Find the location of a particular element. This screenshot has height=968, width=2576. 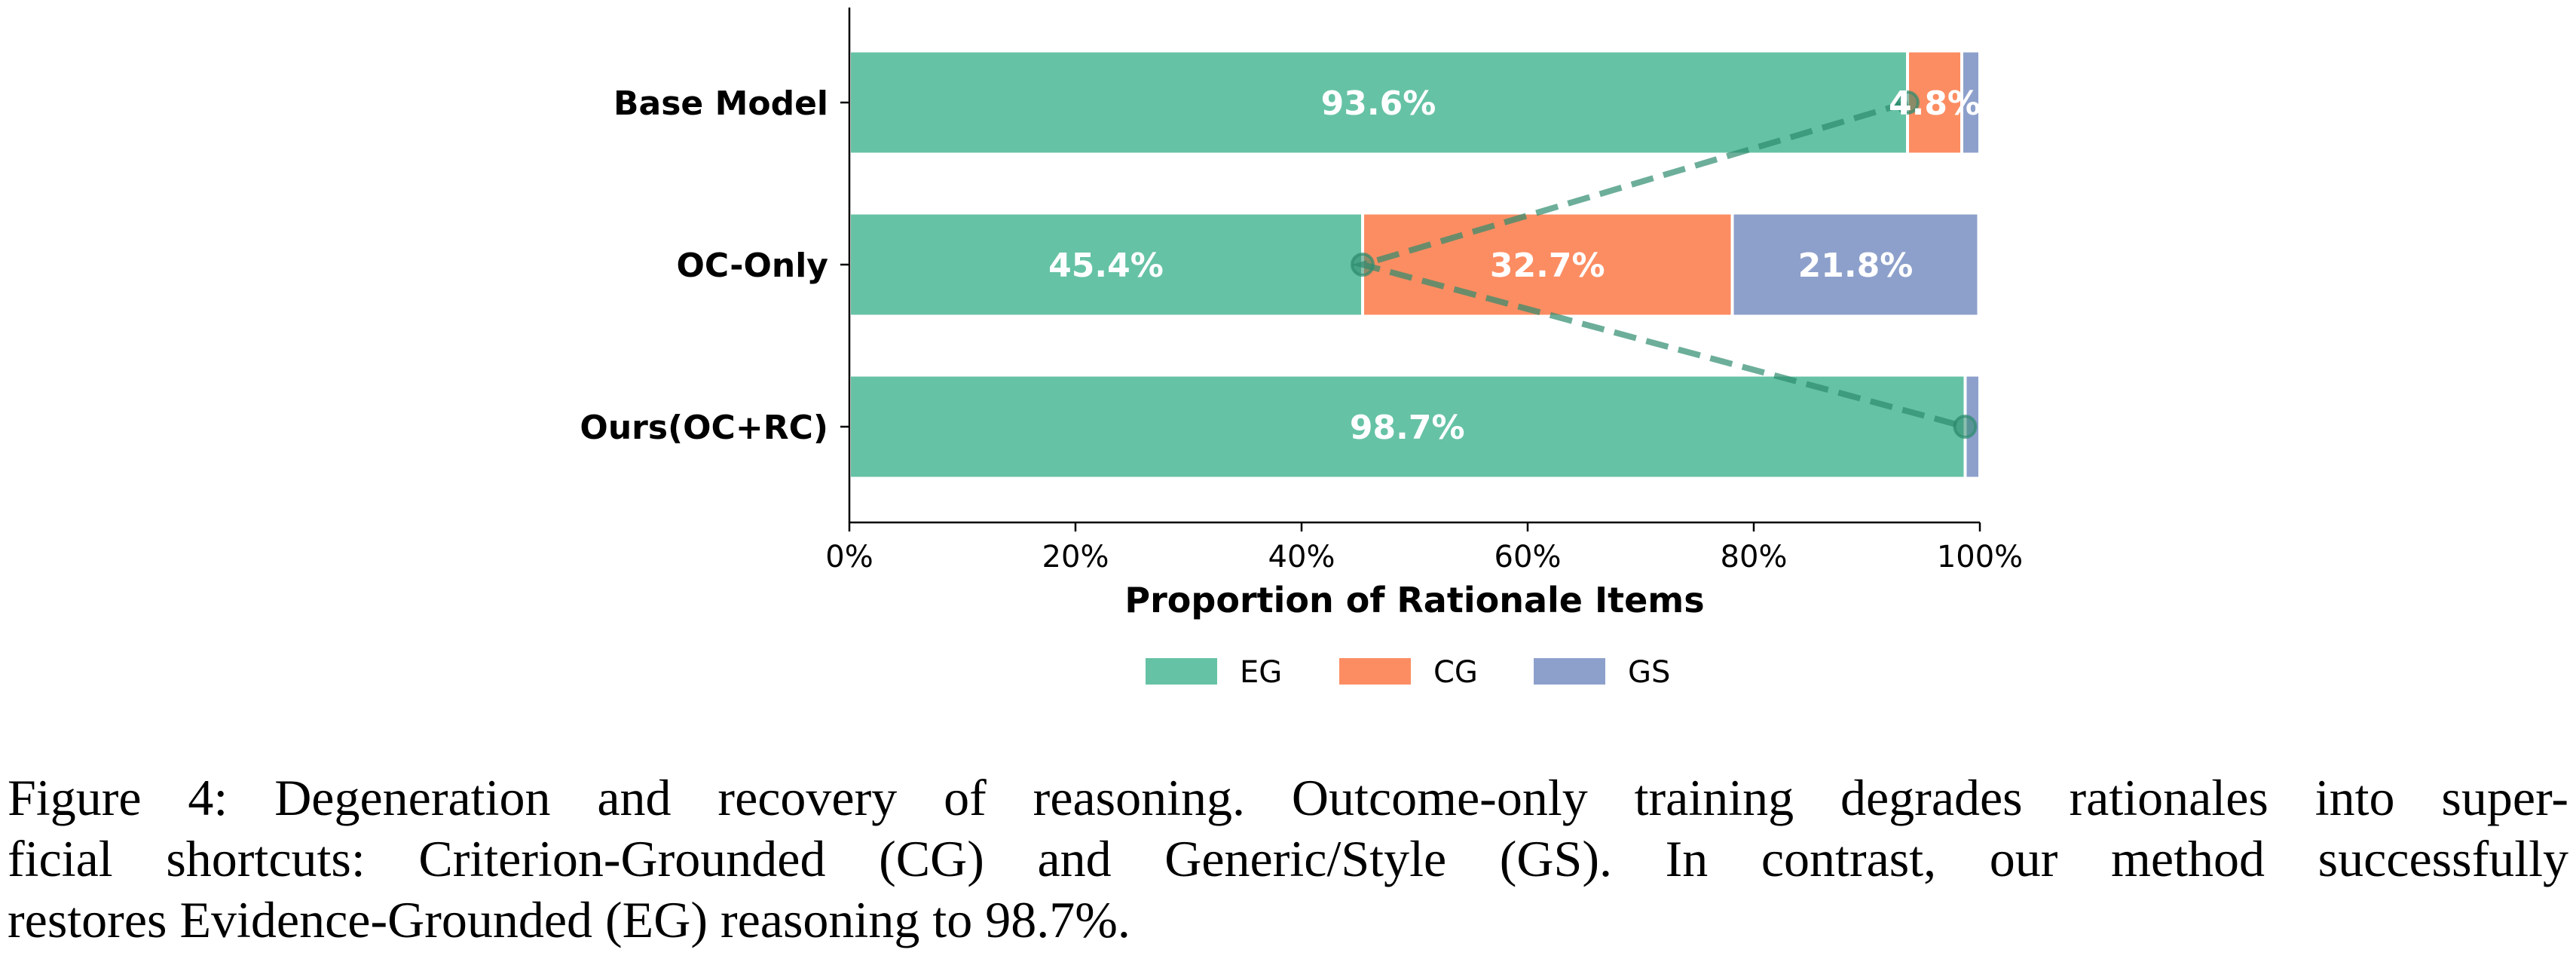

bar-labels-group: 93.6% 4.8% 45.4% 32.7% 21.8% 98.7% is located at coordinates (1514, 265).